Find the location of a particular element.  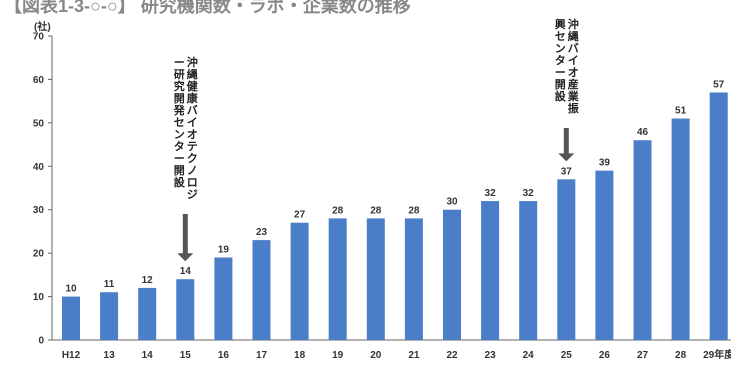

annotation-text-1: 沖縄バイオ産業振興センター開設 is located at coordinates (567, 66).